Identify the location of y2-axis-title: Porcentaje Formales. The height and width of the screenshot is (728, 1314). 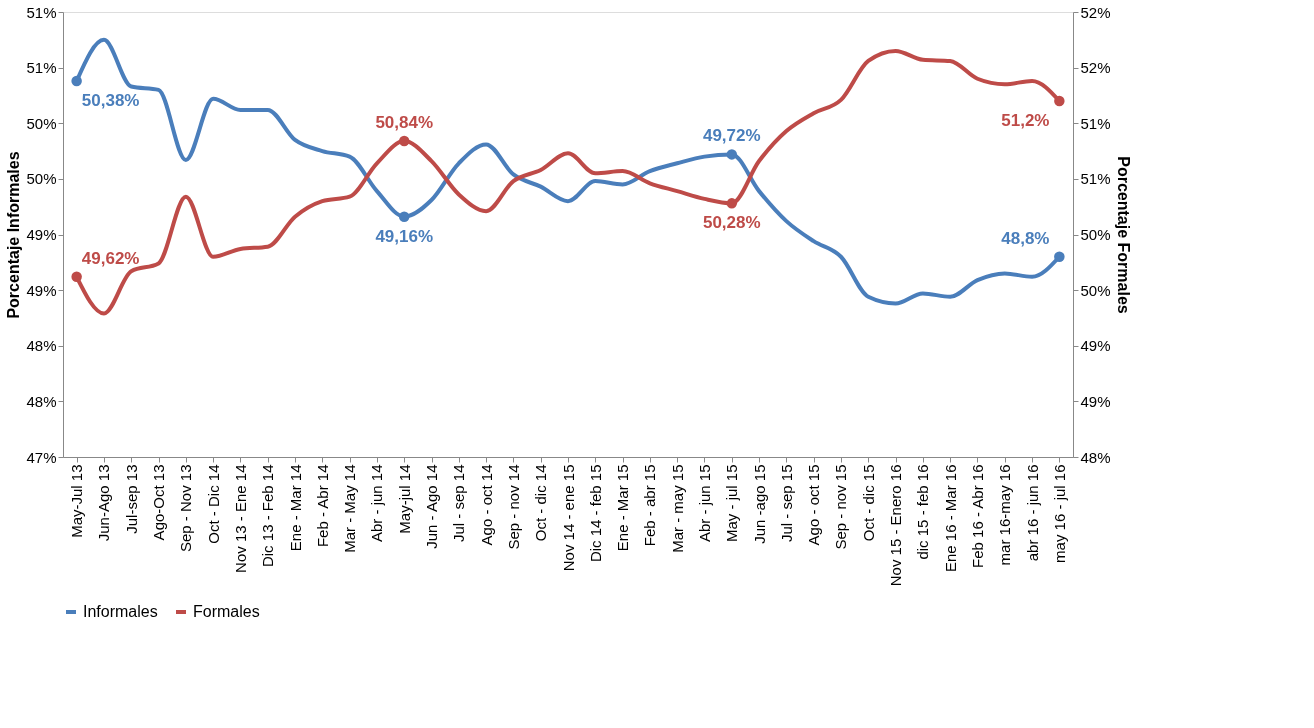
(1123, 235).